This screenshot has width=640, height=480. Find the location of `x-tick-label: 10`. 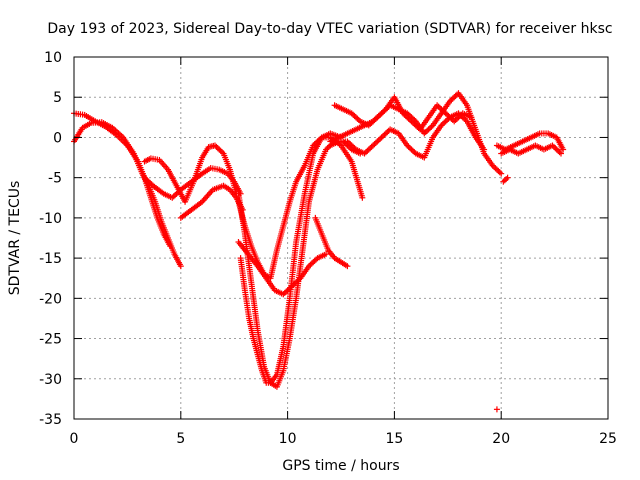

x-tick-label: 10 is located at coordinates (288, 439).